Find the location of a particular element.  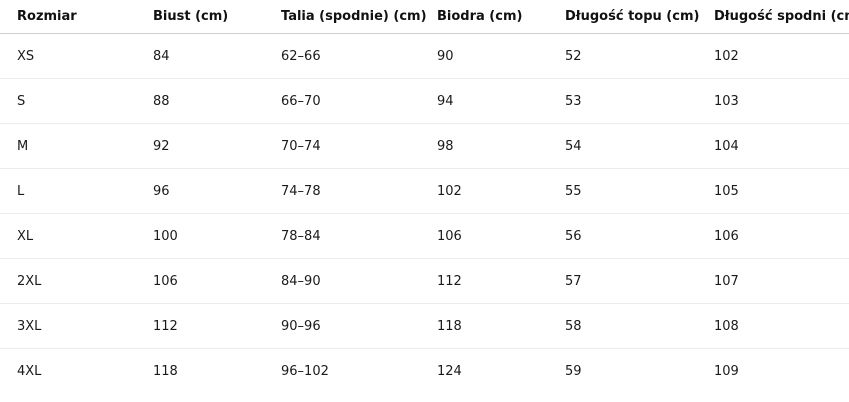

cell-bust: 84 is located at coordinates (200, 56).